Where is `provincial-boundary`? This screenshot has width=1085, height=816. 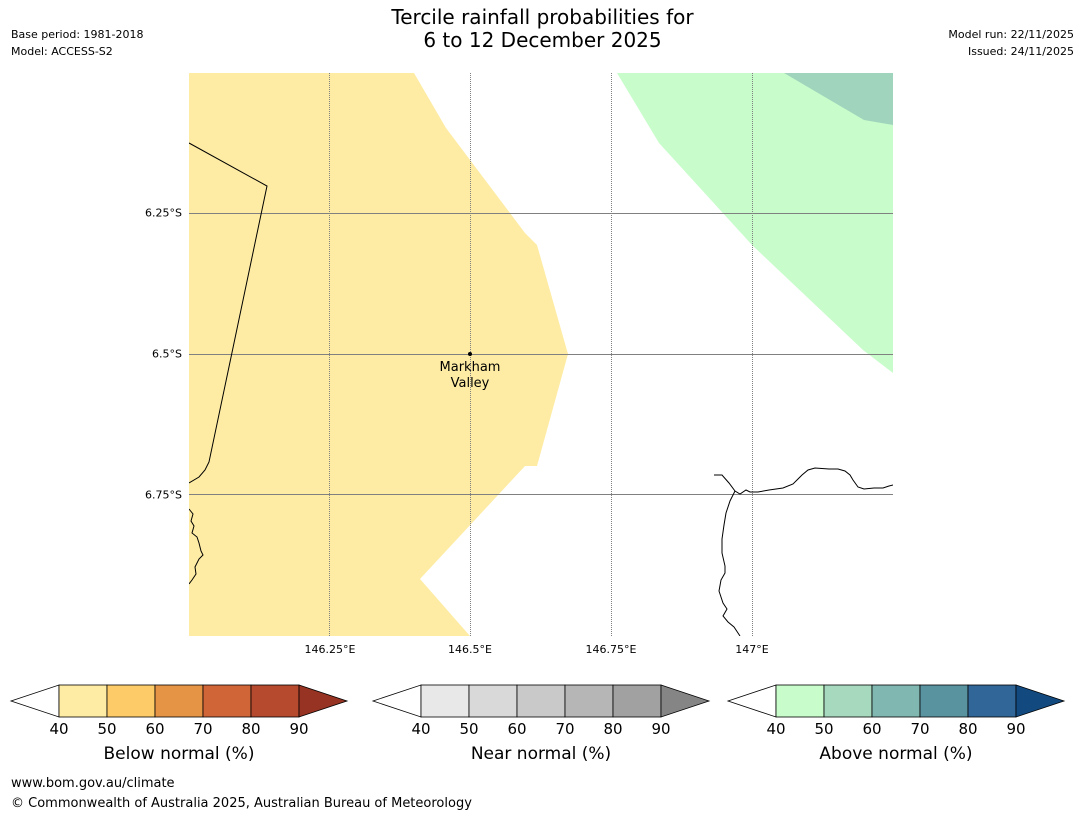
provincial-boundary is located at coordinates (228, 313).